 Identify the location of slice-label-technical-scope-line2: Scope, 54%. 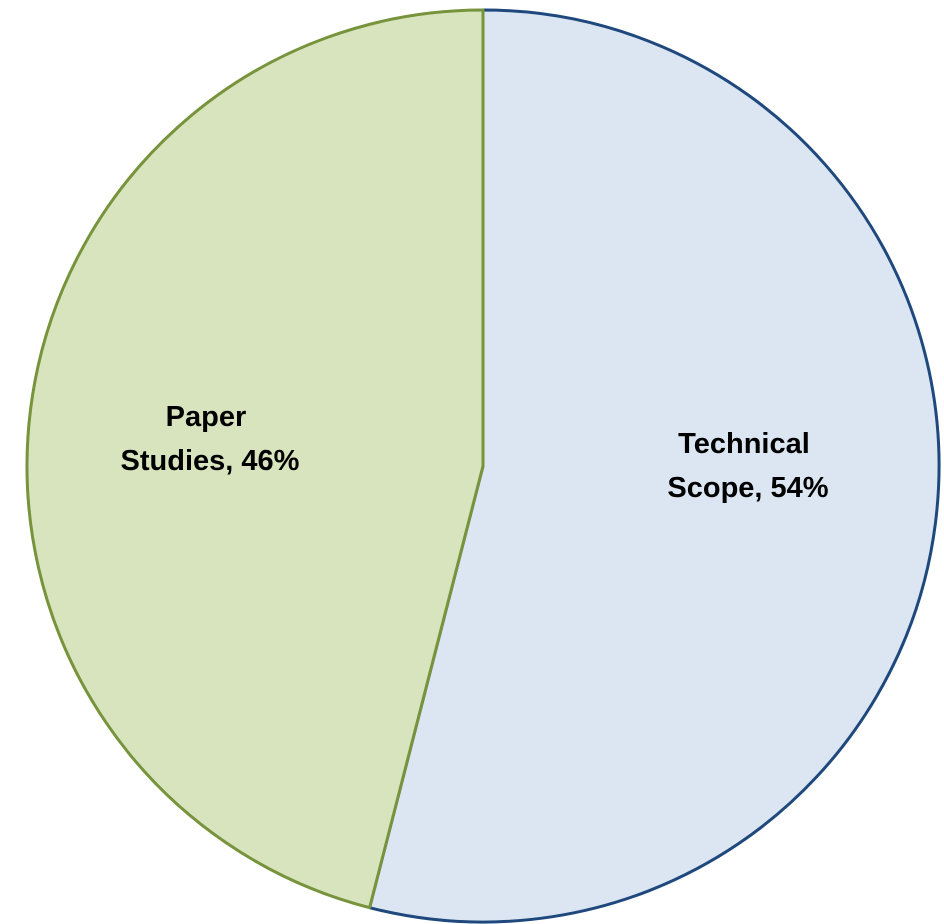
(747, 488).